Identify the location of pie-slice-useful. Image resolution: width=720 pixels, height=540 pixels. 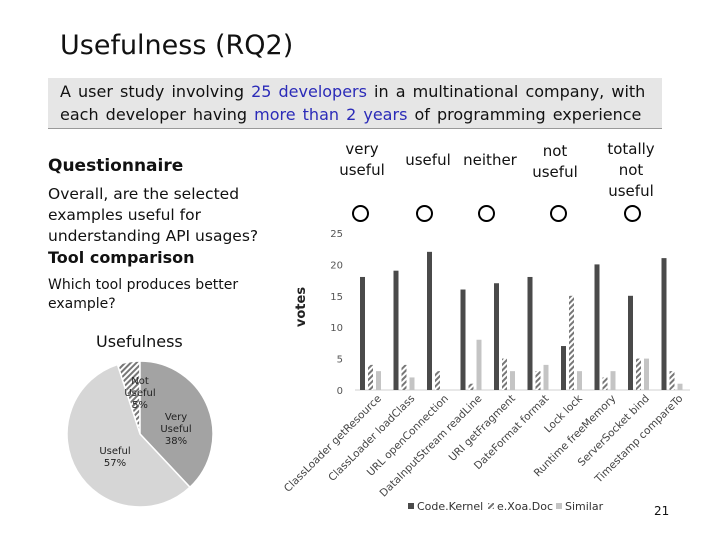
(129, 435).